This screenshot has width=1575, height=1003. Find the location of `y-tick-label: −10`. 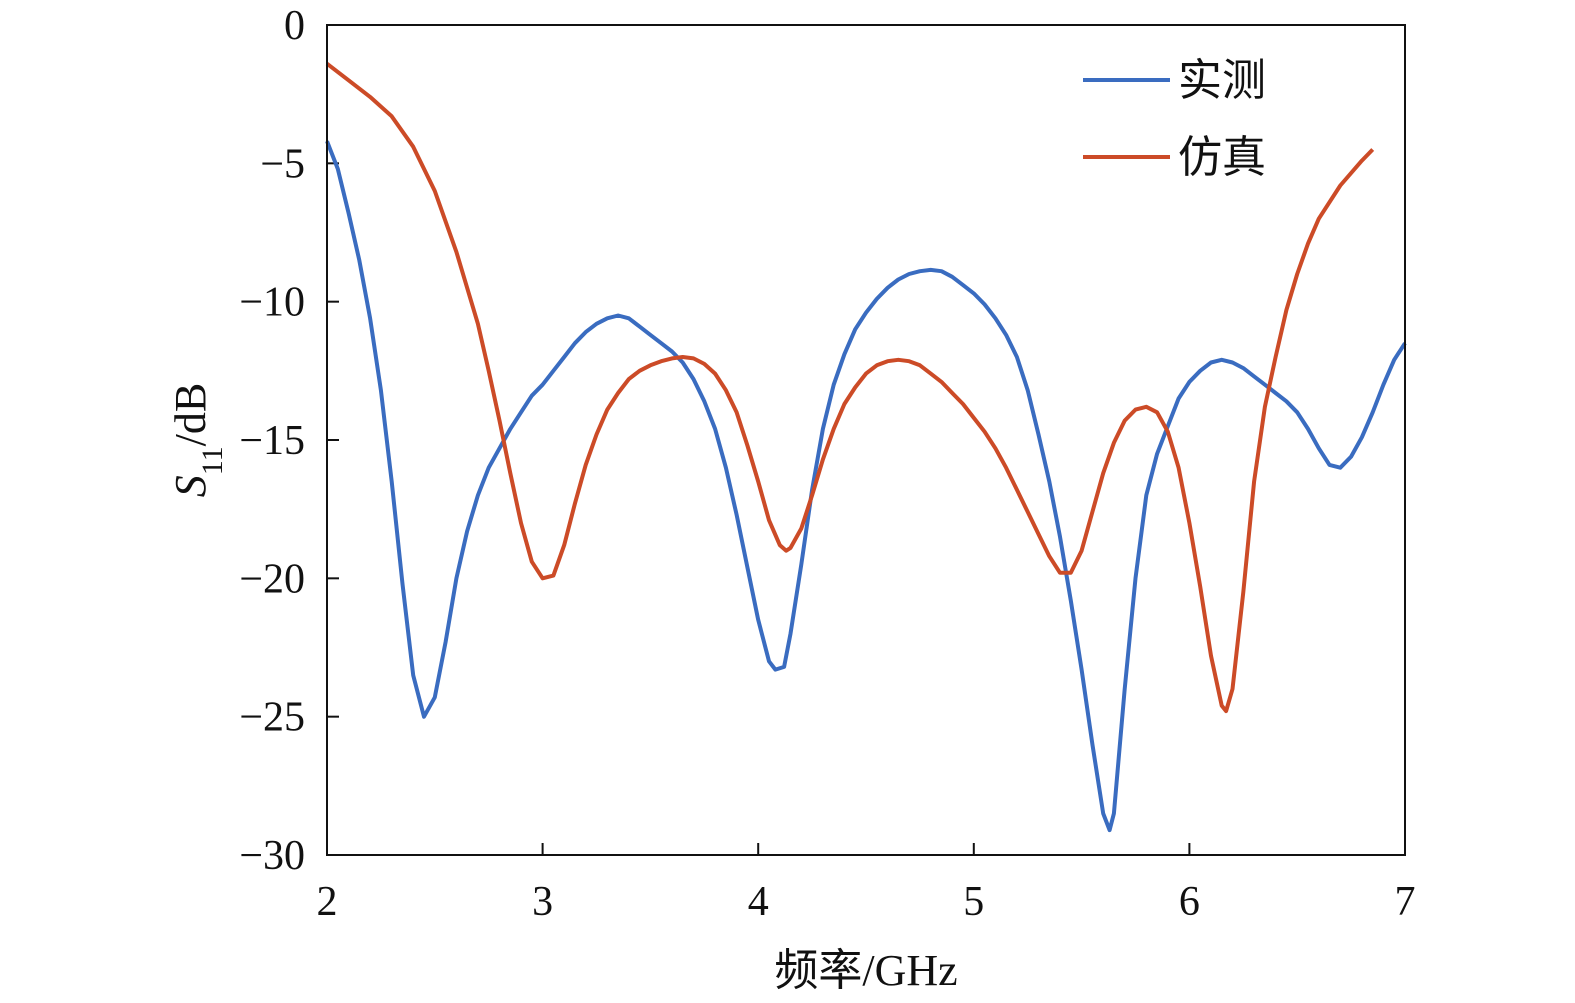

y-tick-label: −10 is located at coordinates (272, 303).